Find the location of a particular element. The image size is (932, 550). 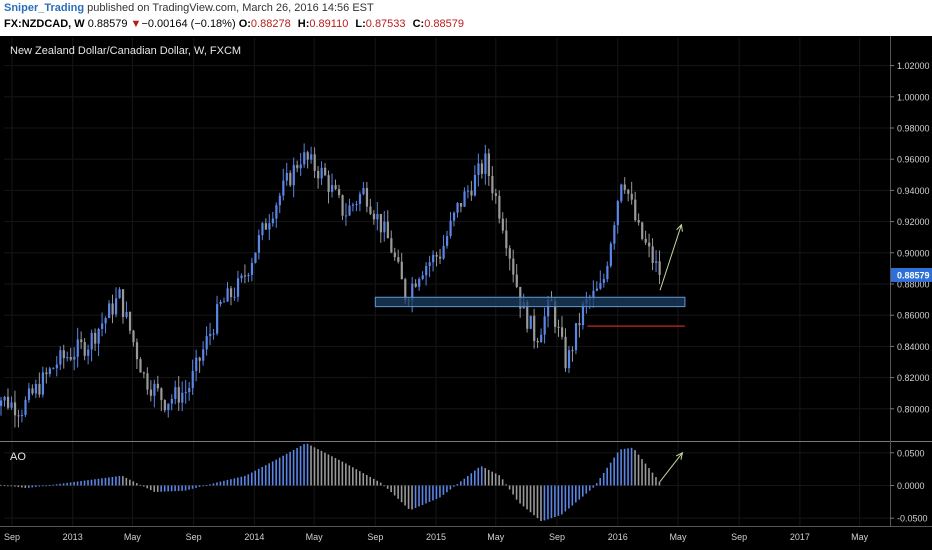

price-axis-label: 0.96000 is located at coordinates (913, 160).